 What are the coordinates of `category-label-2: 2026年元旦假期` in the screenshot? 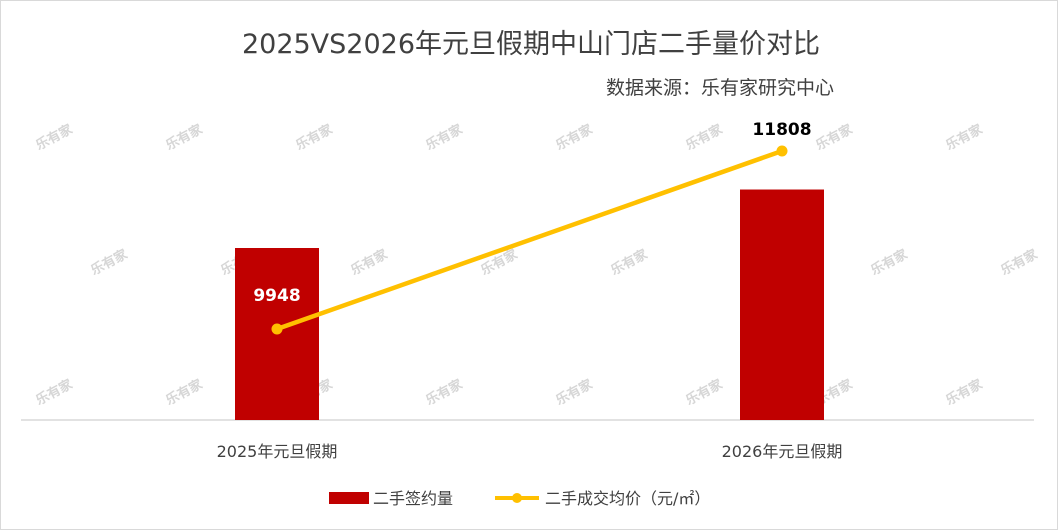 It's located at (782, 451).